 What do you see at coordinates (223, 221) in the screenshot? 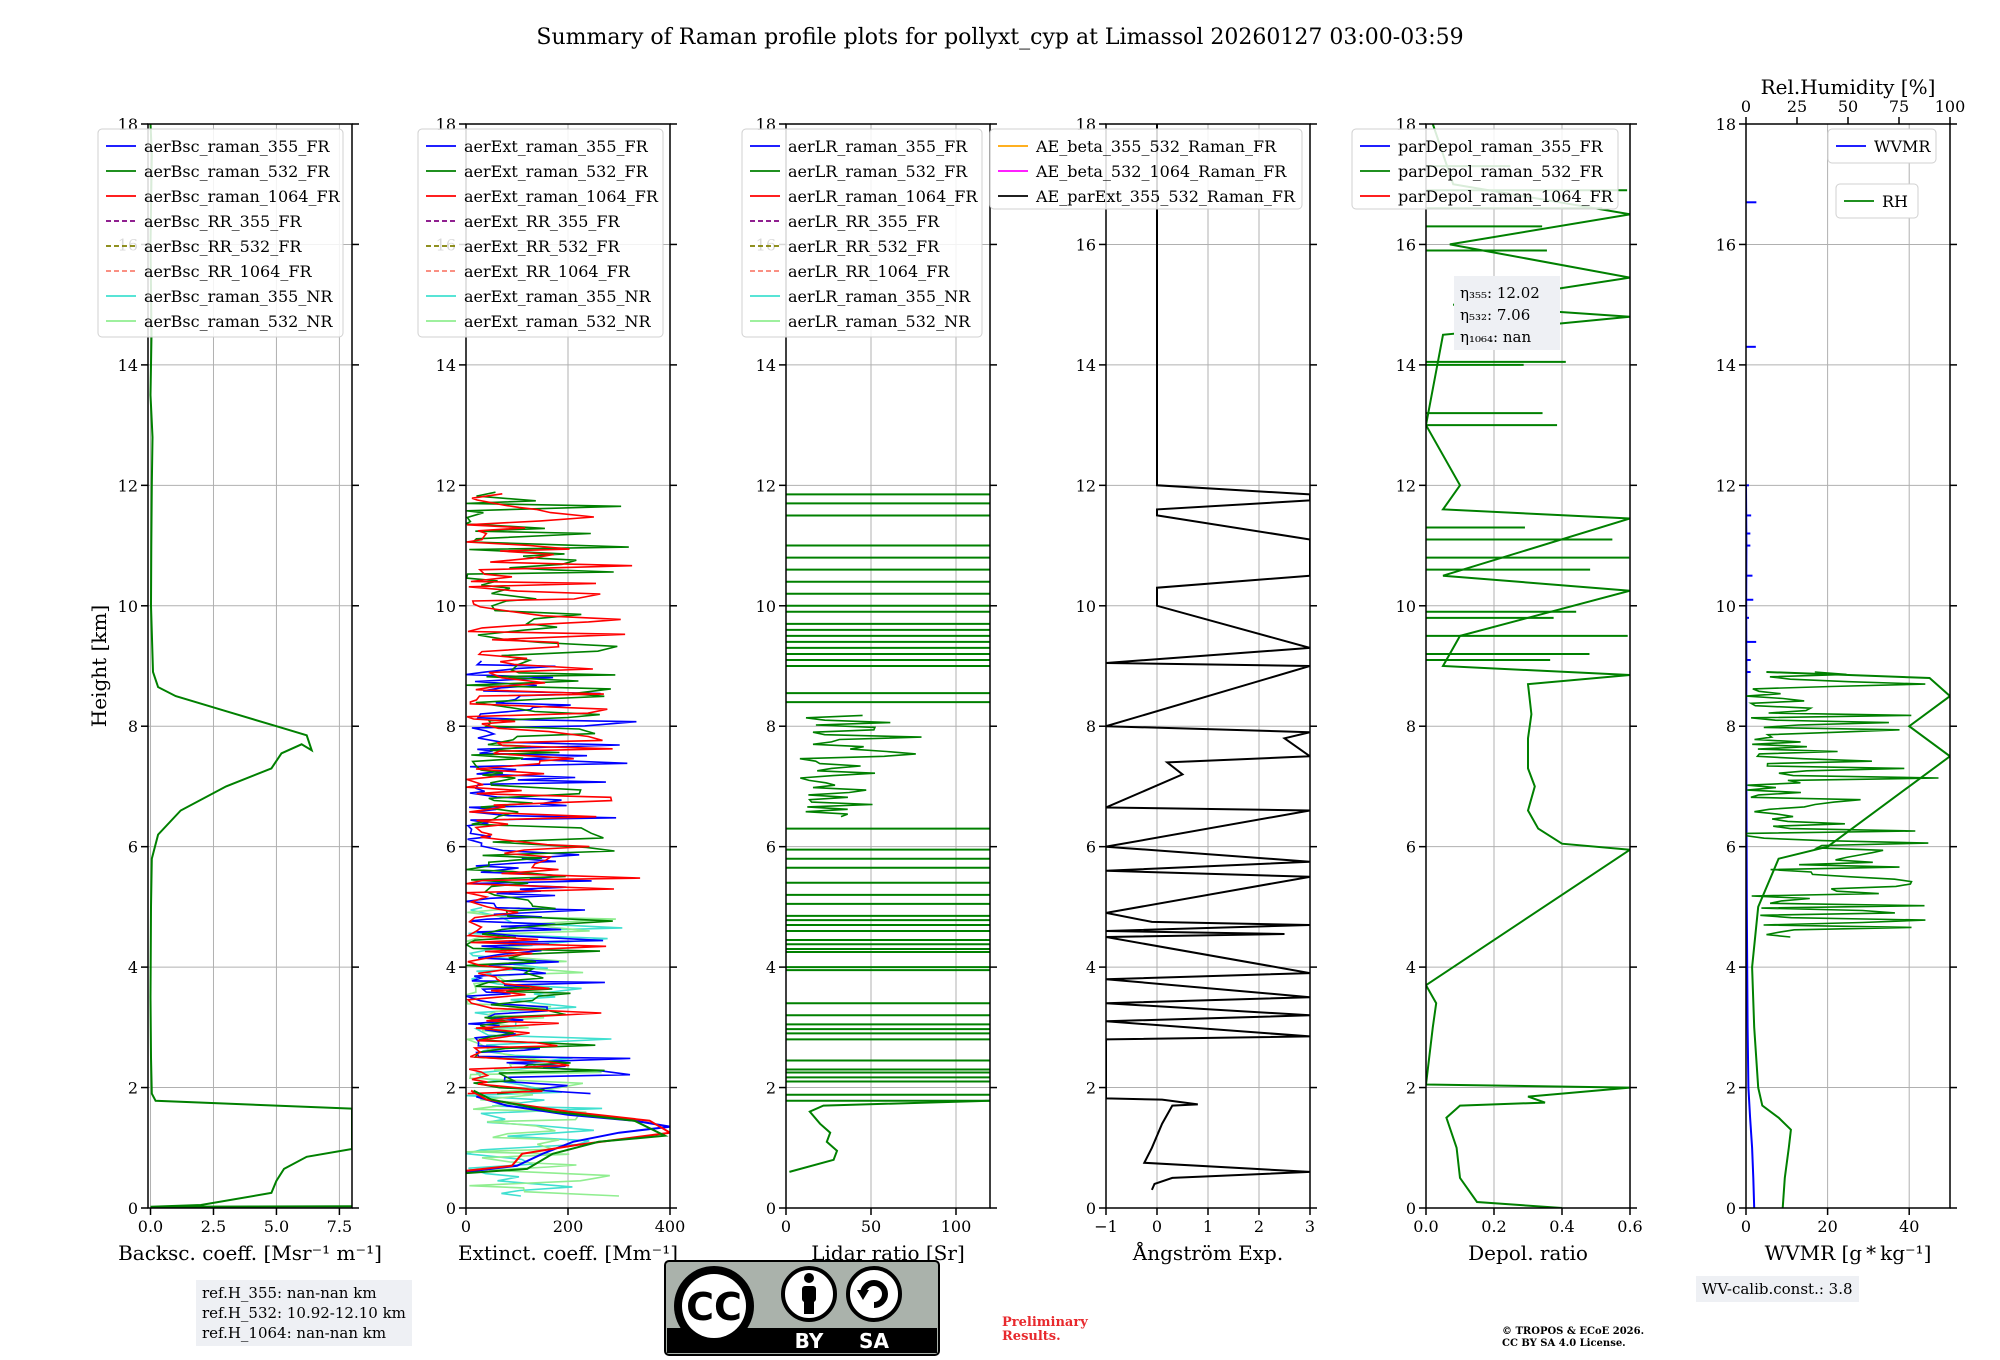
I see `legend-entry: aerBsc_RR_355_FR` at bounding box center [223, 221].